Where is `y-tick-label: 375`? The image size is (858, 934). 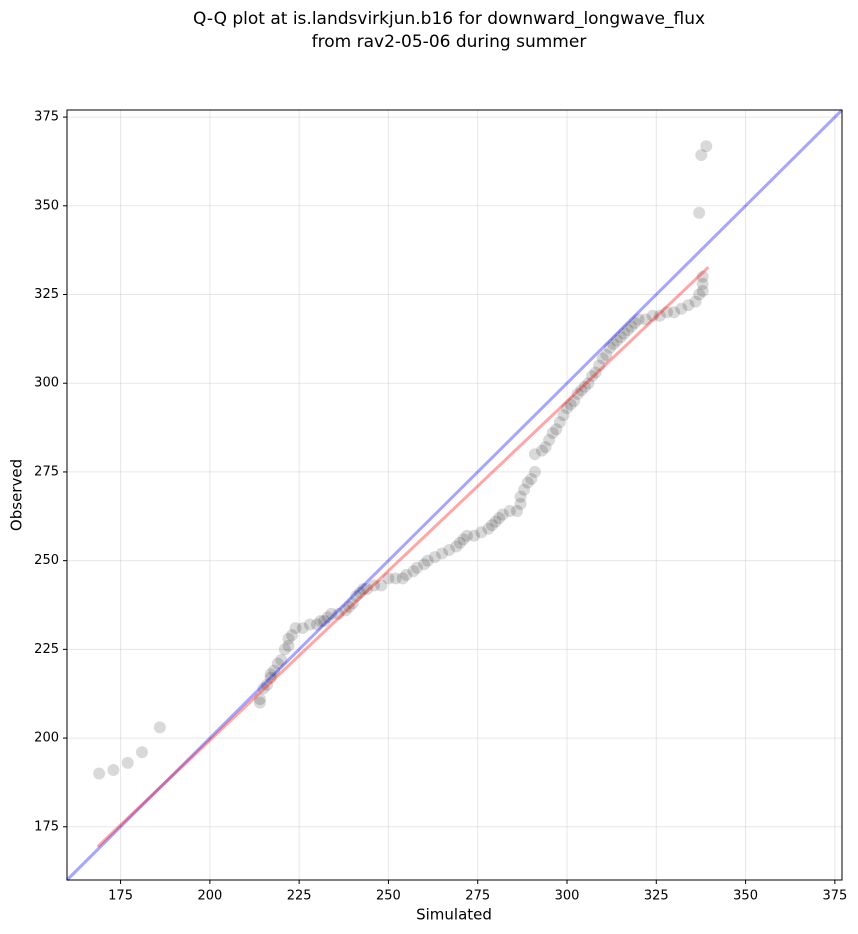
y-tick-label: 375 is located at coordinates (46, 117).